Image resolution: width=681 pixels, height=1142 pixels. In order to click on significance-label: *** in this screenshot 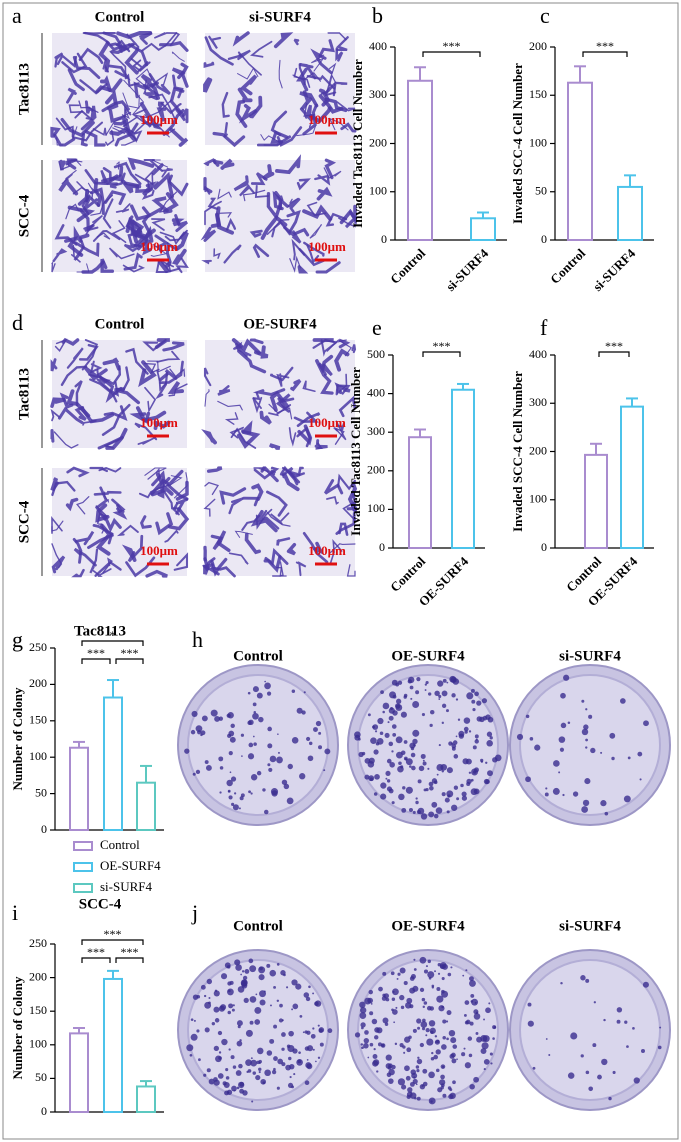, I will do `click(130, 952)`.